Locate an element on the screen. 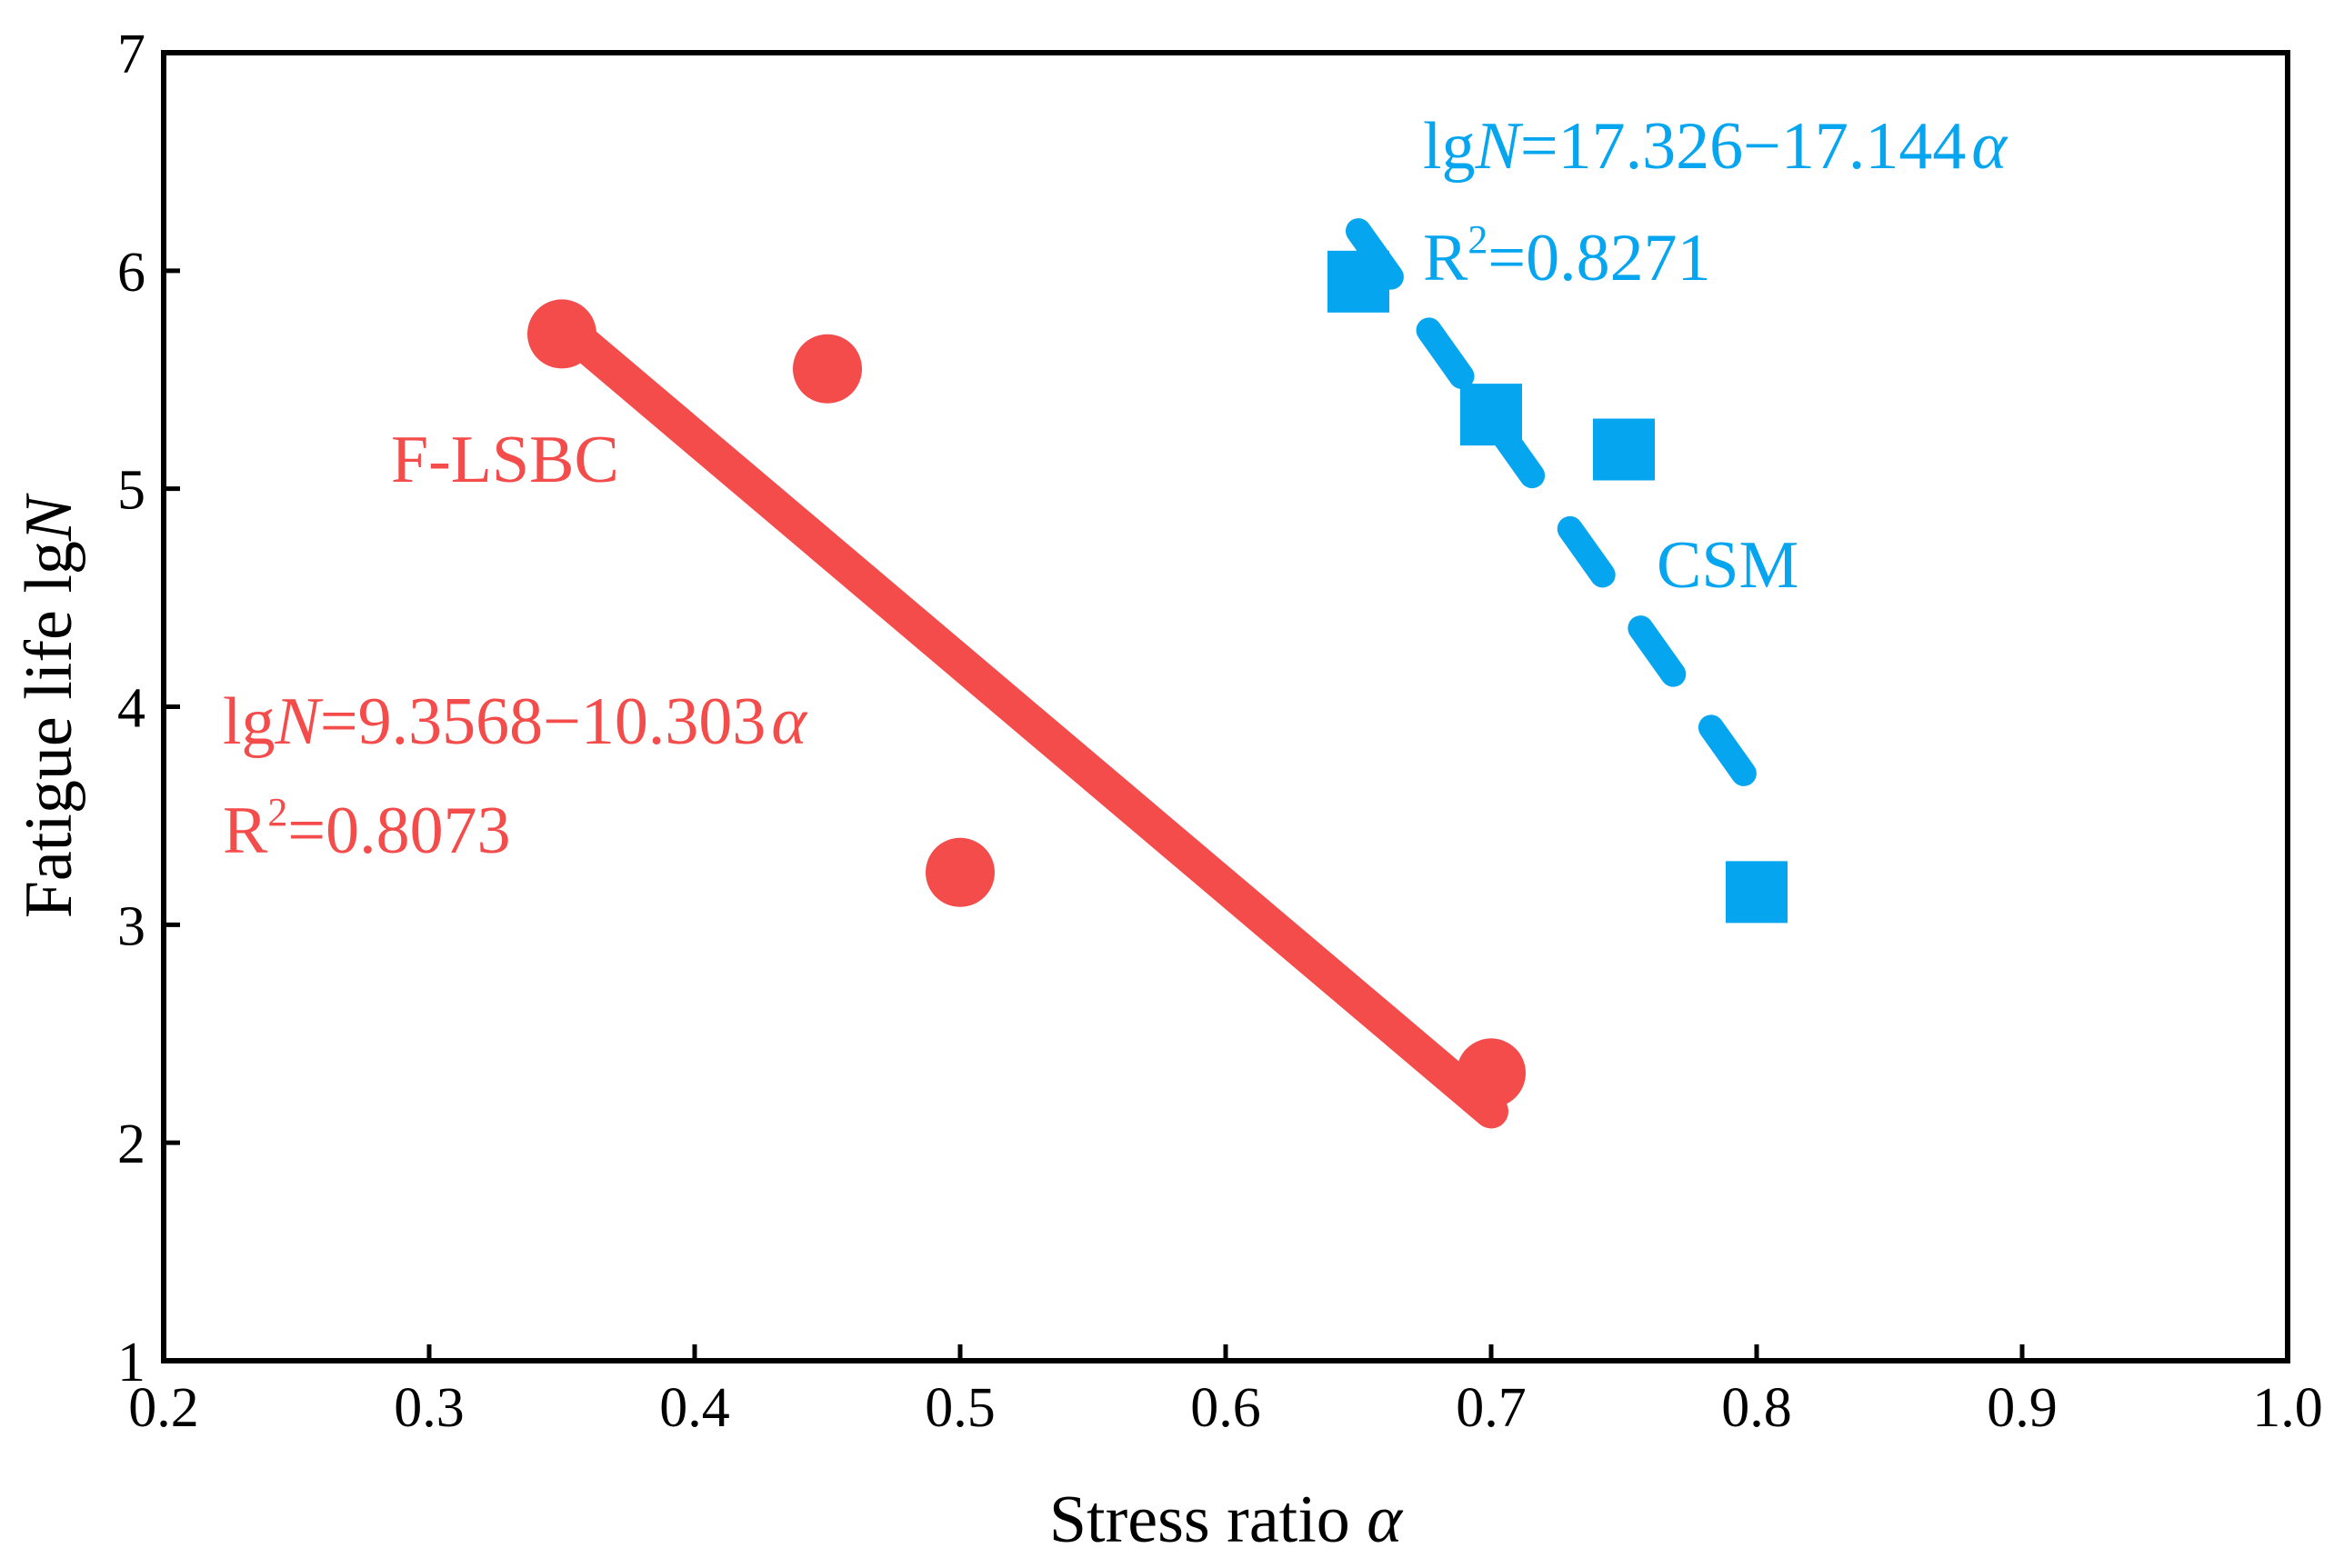 The image size is (2344, 1568). x-tick-label: 1.0 is located at coordinates (2287, 1408).